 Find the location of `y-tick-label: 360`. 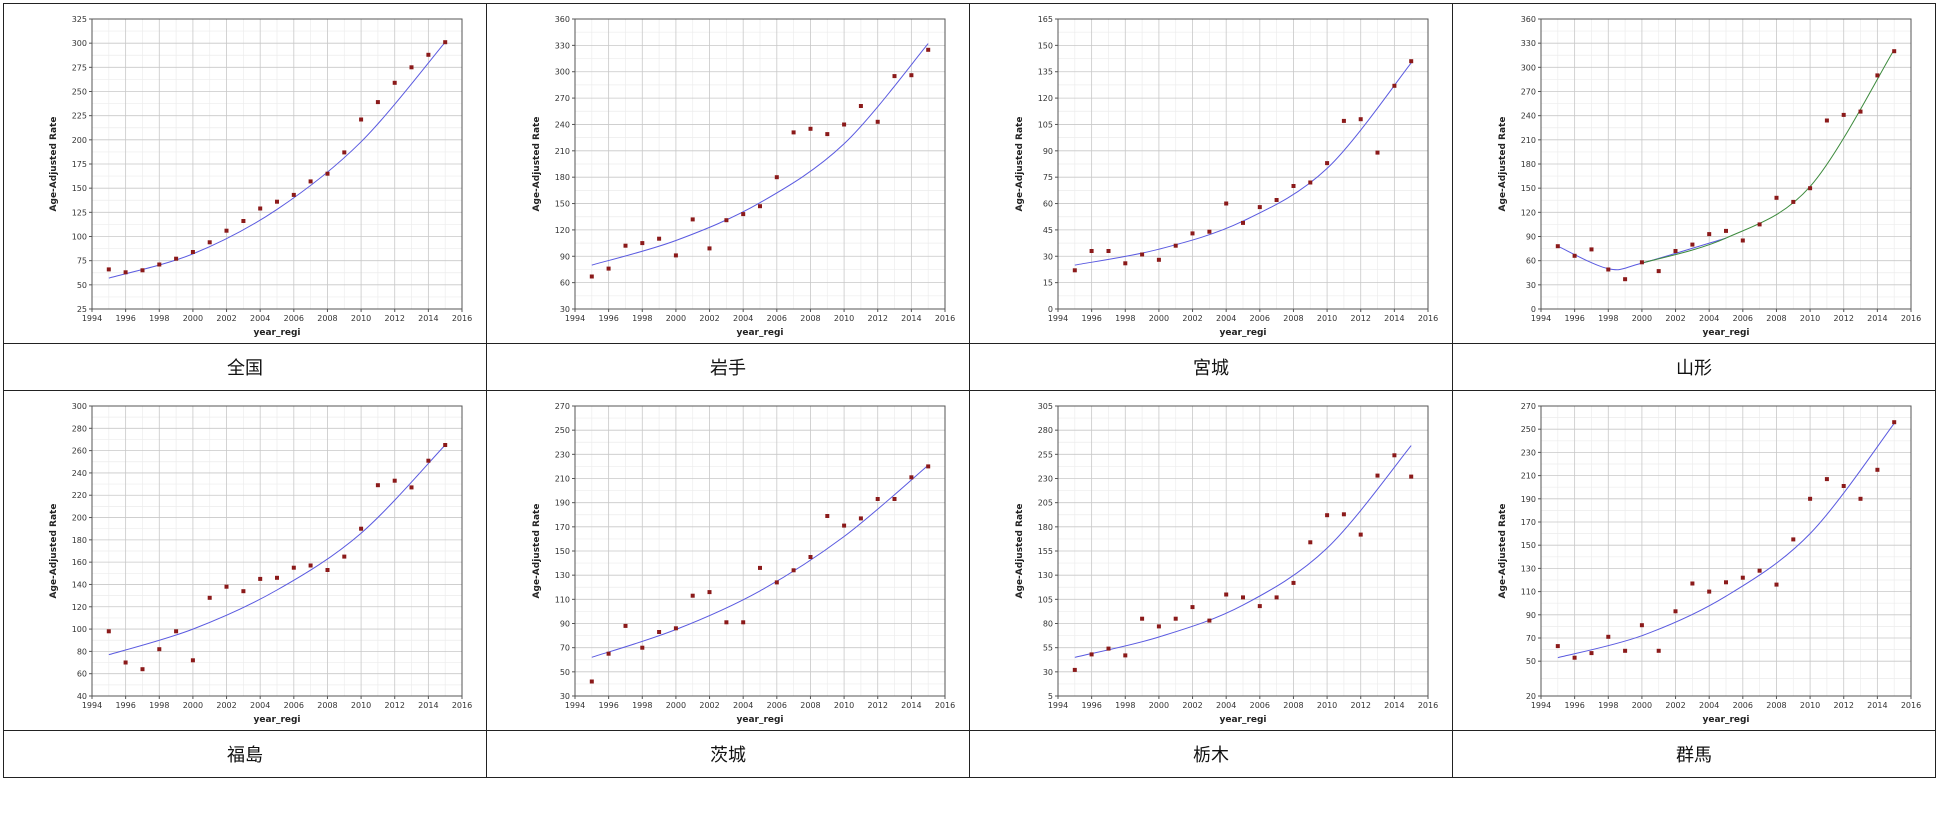

y-tick-label: 360 is located at coordinates (562, 19).